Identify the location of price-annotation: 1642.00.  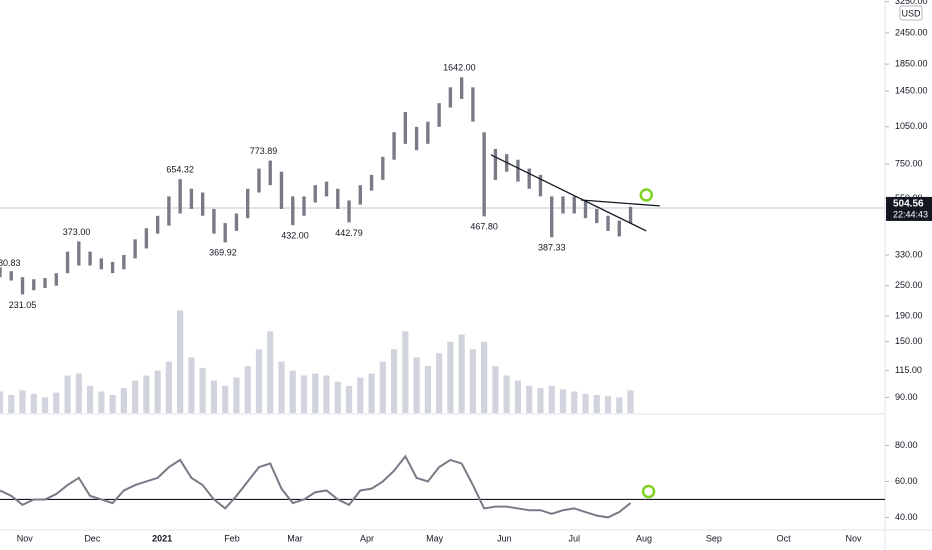
(459, 68).